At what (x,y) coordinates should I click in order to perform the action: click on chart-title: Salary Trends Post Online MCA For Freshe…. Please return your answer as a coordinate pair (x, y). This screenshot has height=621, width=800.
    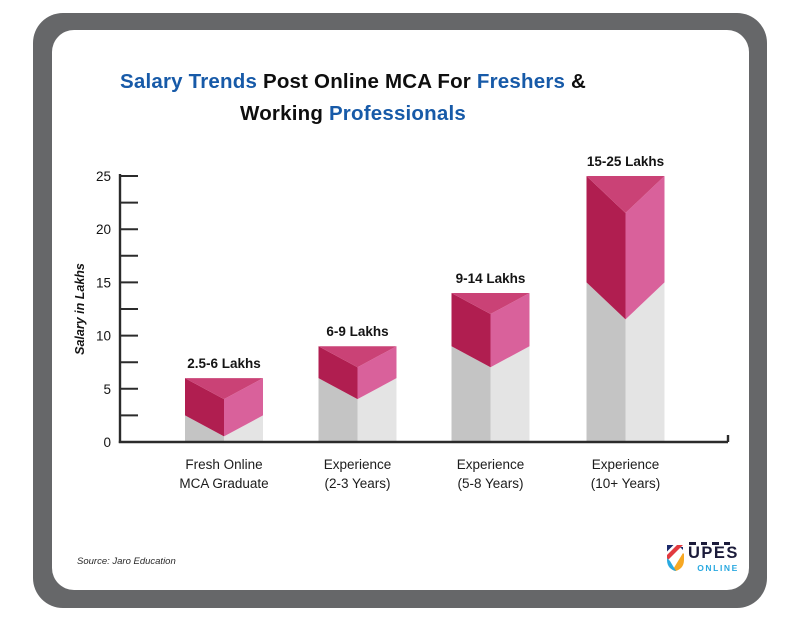
    Looking at the image, I should click on (353, 98).